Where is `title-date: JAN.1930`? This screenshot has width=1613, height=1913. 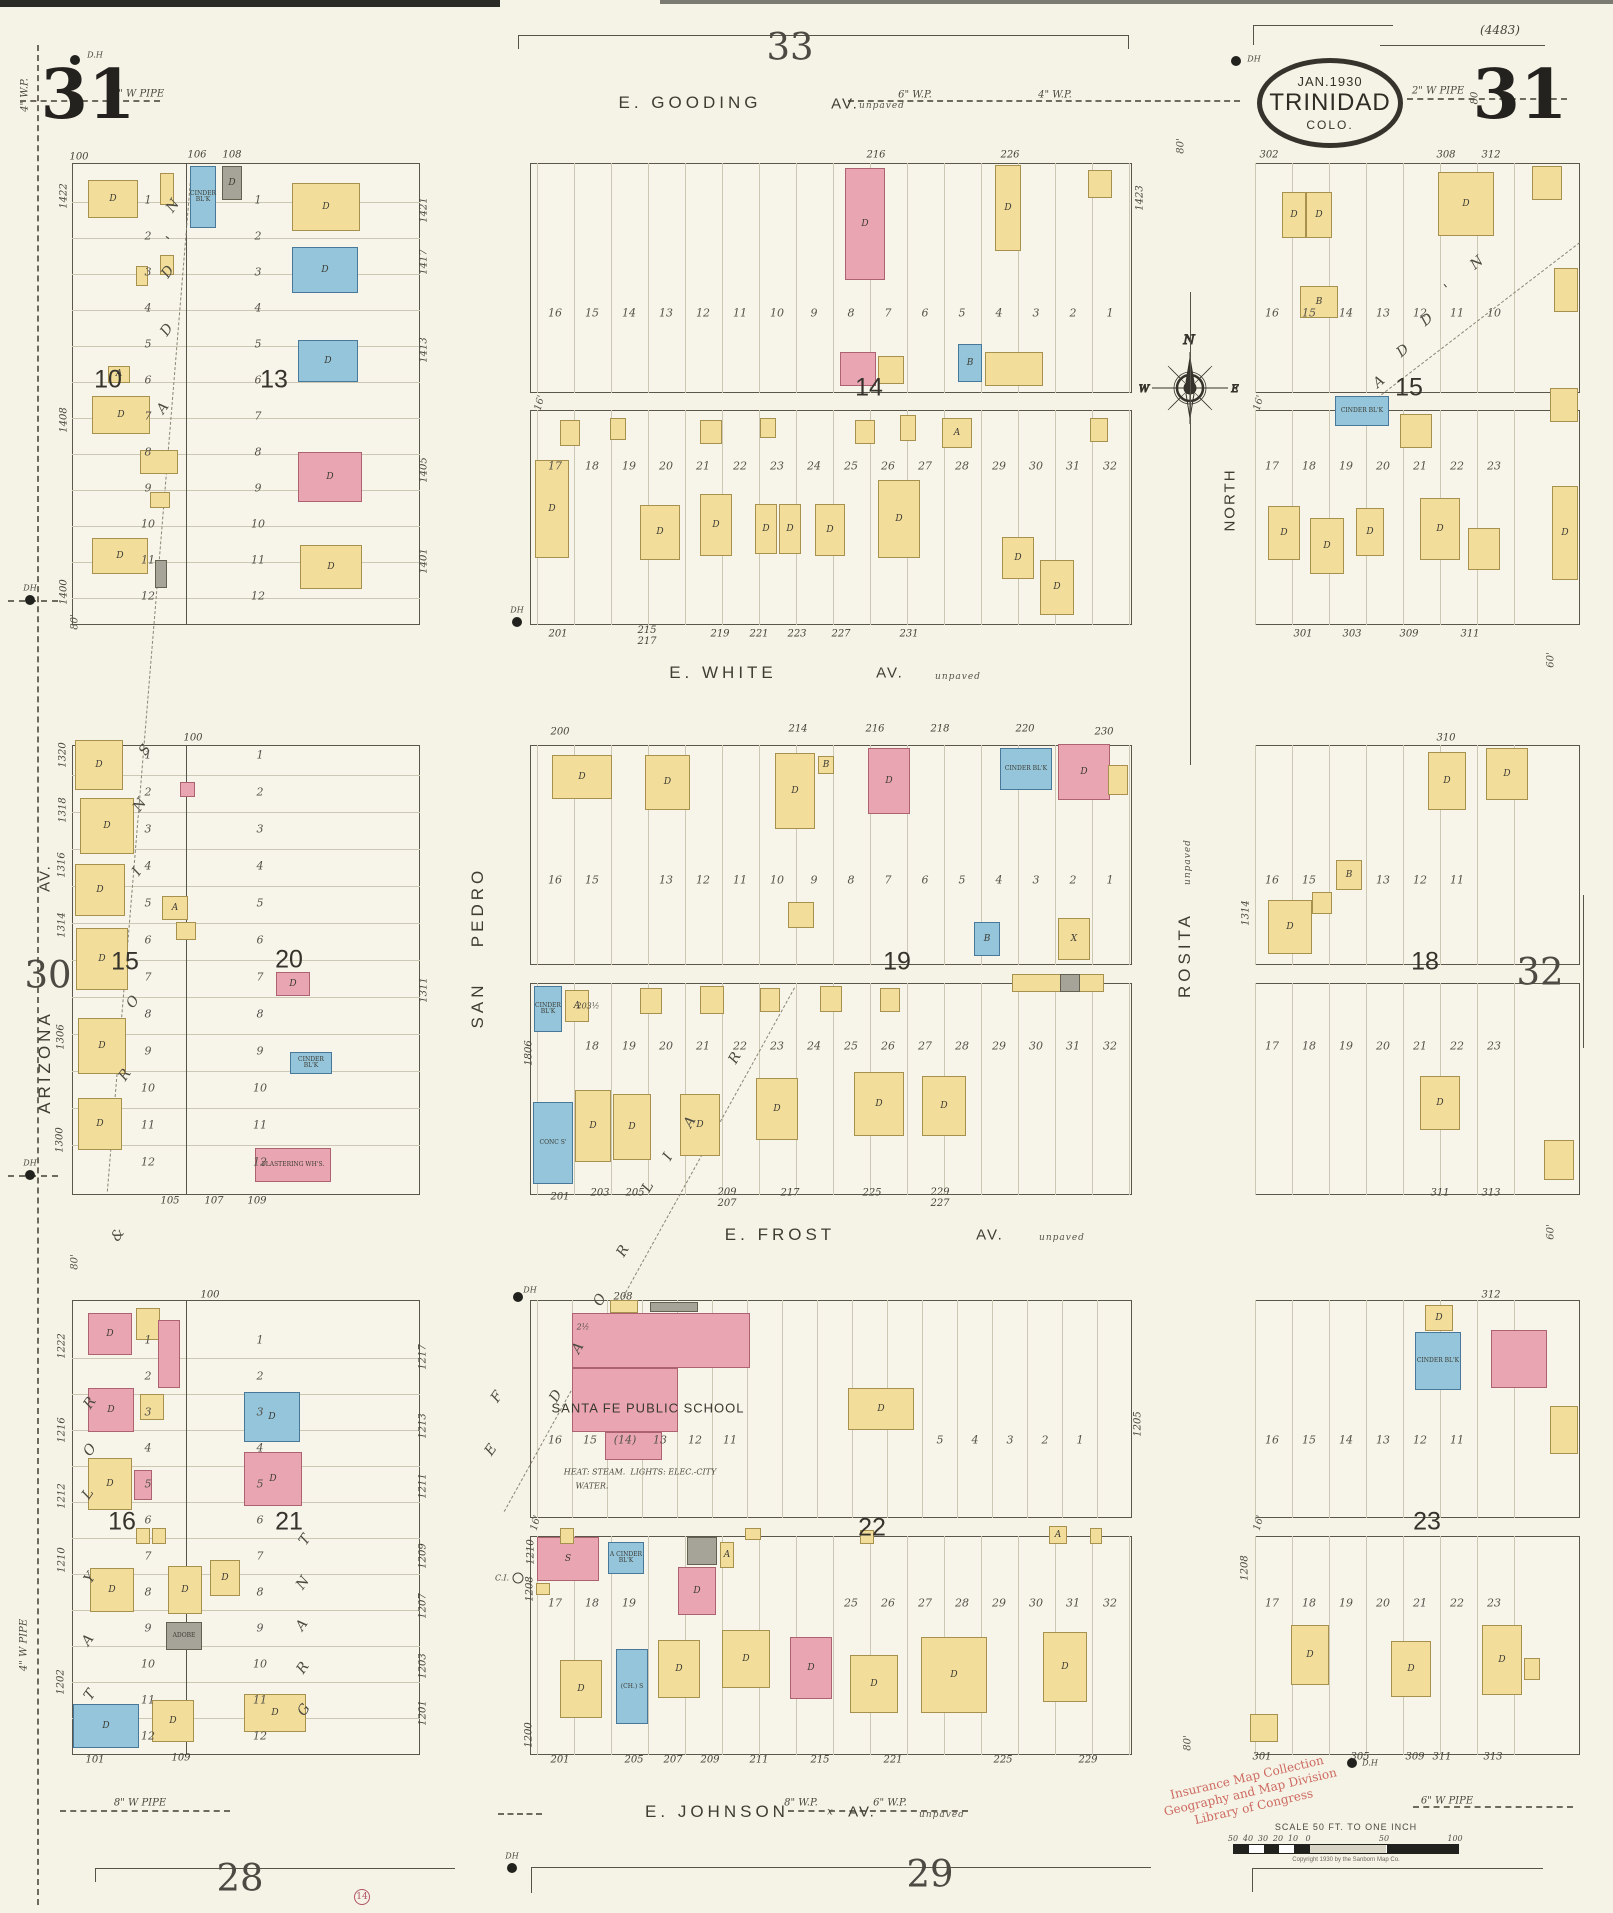 title-date: JAN.1930 is located at coordinates (1330, 81).